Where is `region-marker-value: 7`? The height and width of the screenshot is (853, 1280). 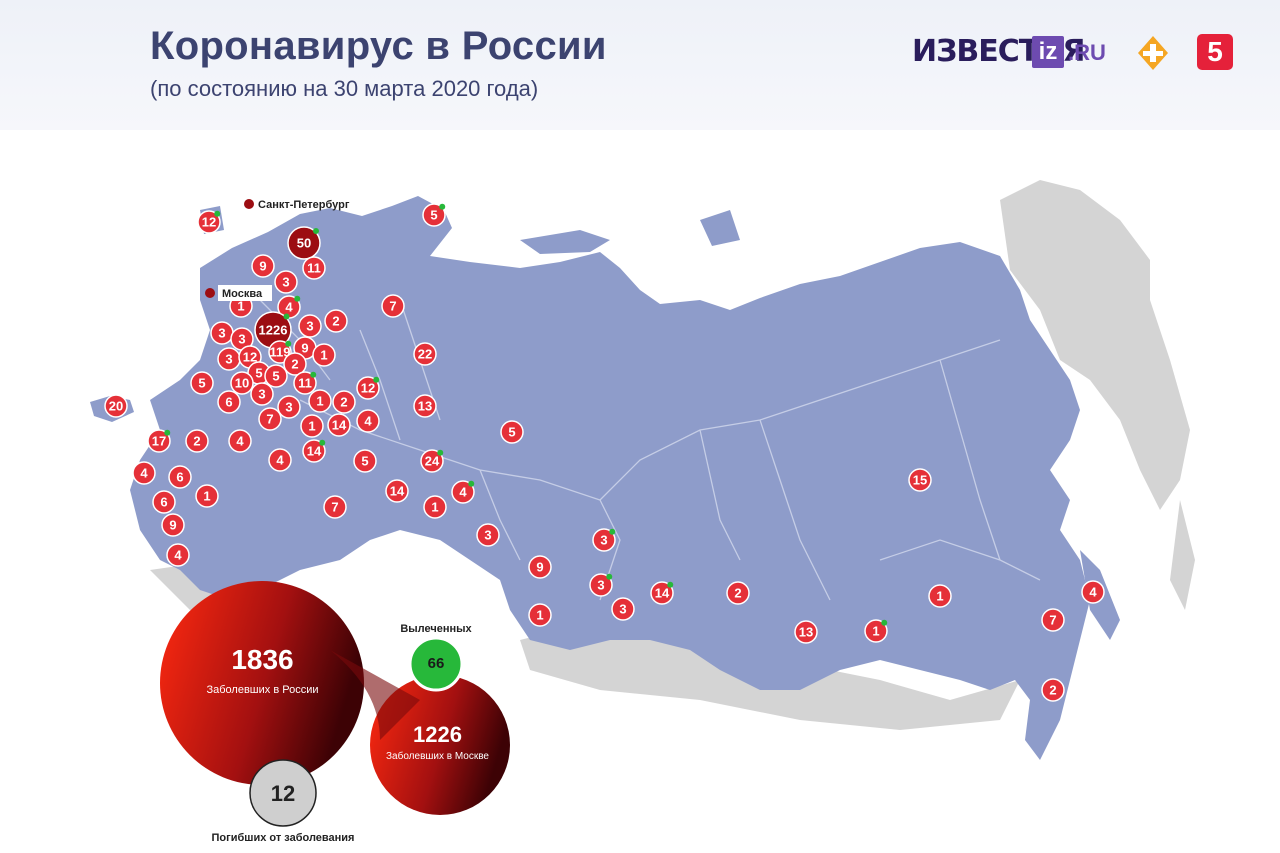
region-marker-value: 7 is located at coordinates (269, 419).